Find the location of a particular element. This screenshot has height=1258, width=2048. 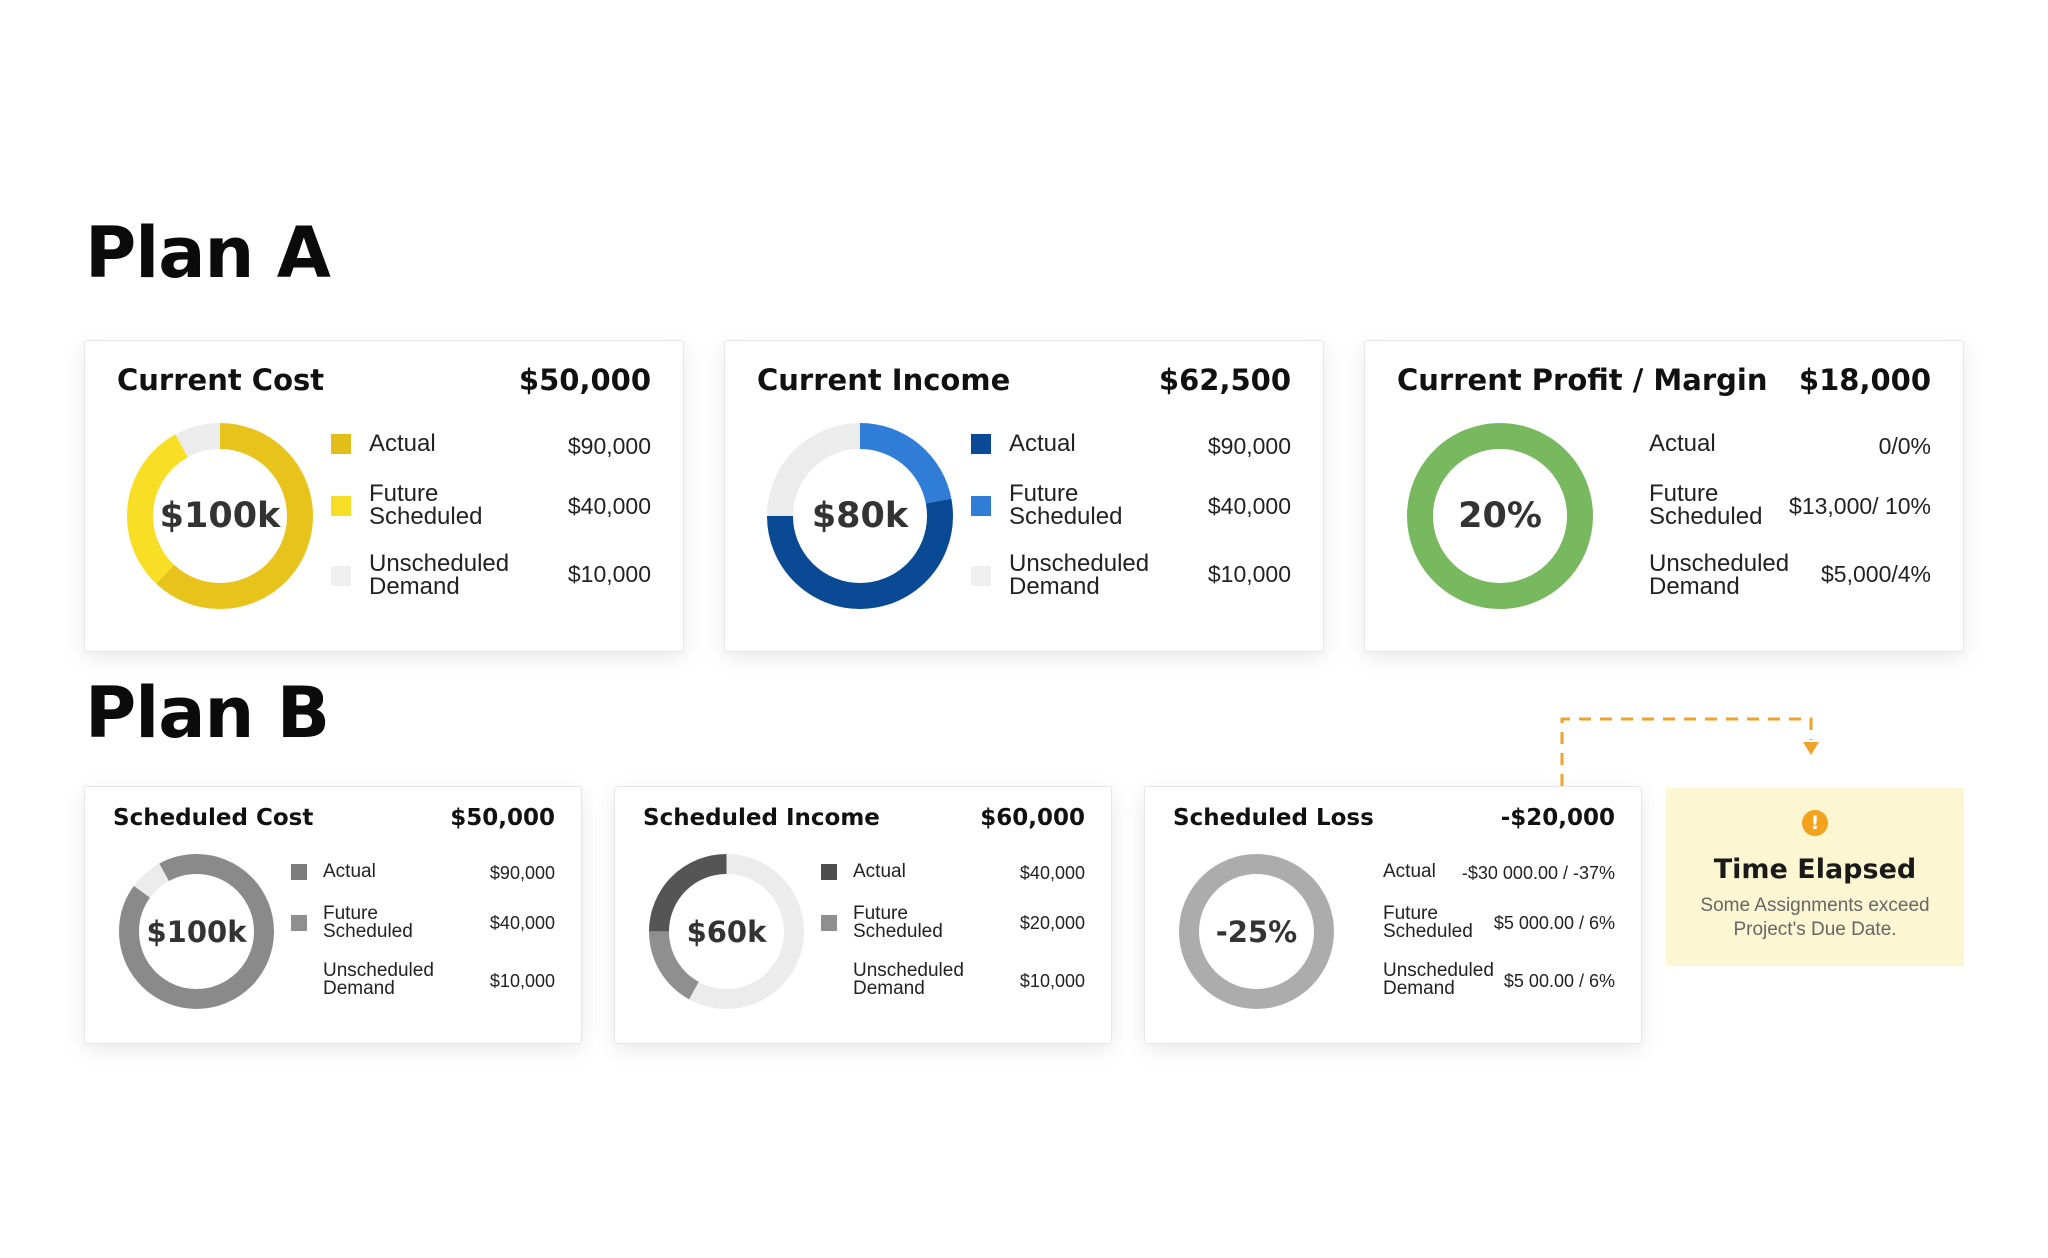

card-total: $60,000 is located at coordinates (1032, 818).